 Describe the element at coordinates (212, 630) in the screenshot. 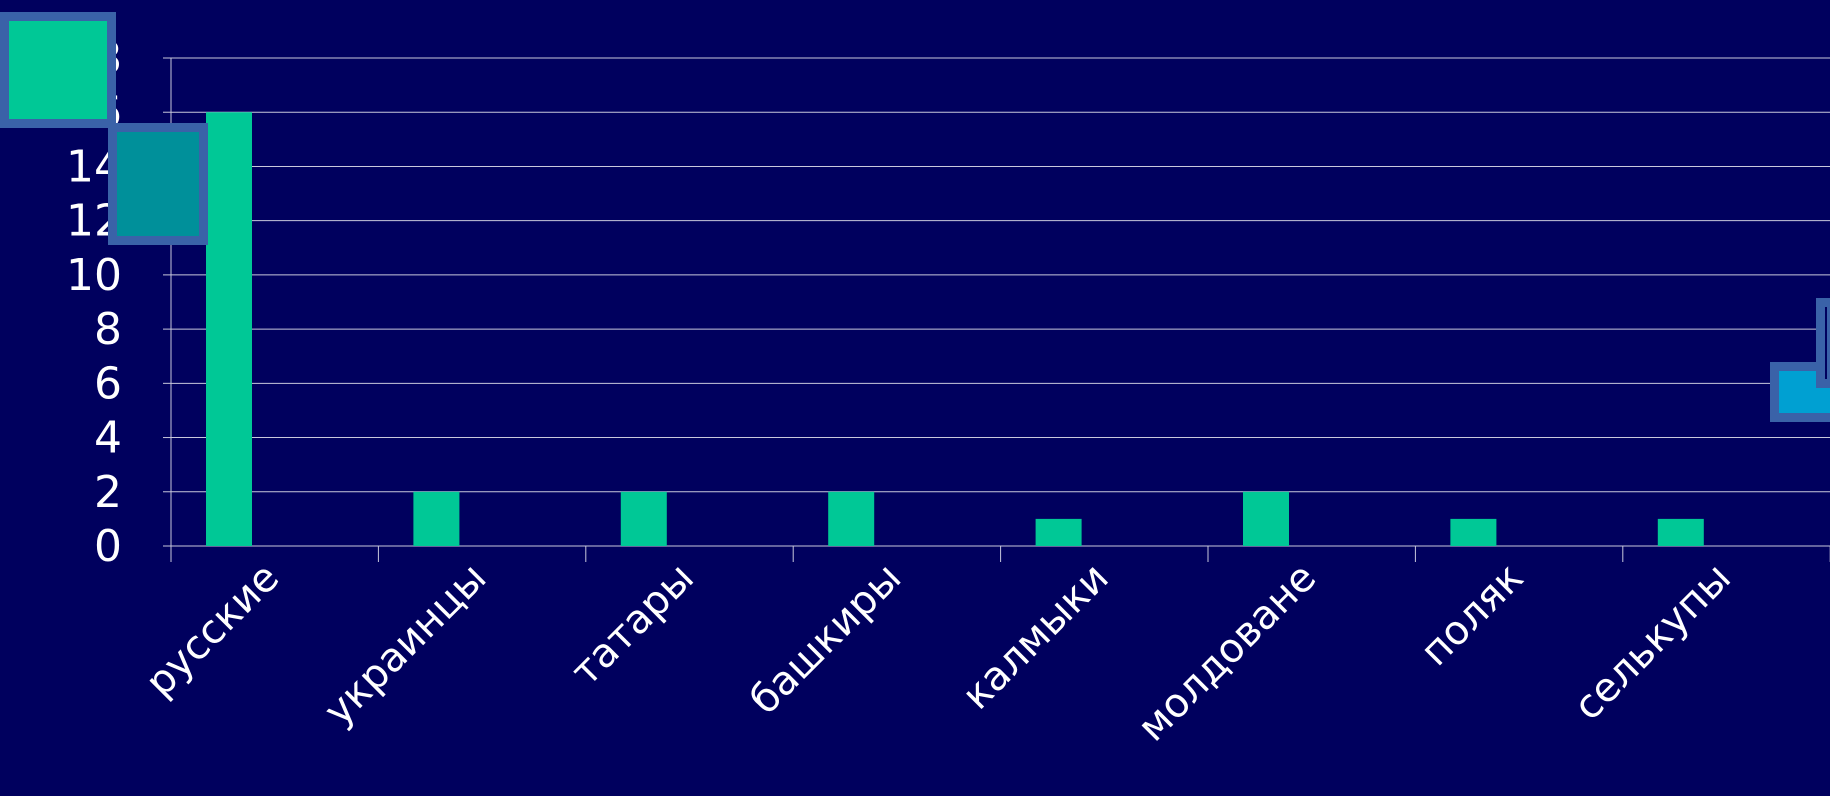

I see `x-tick-label: русские` at that location.